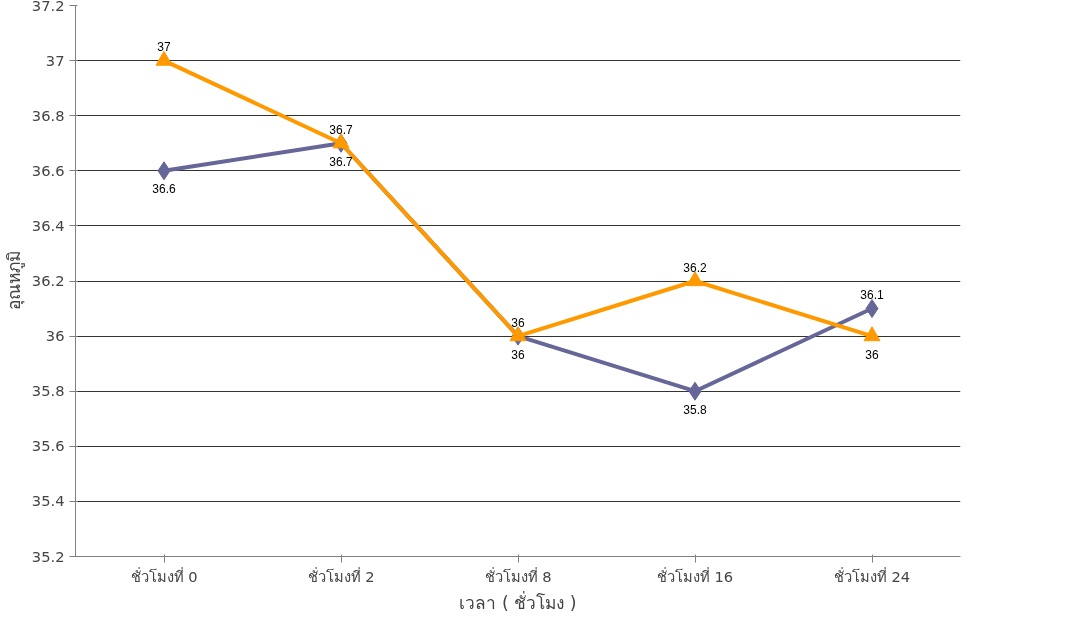  What do you see at coordinates (695, 575) in the screenshot?
I see `x-tick-label: ชั่วโมงที่ 16` at bounding box center [695, 575].